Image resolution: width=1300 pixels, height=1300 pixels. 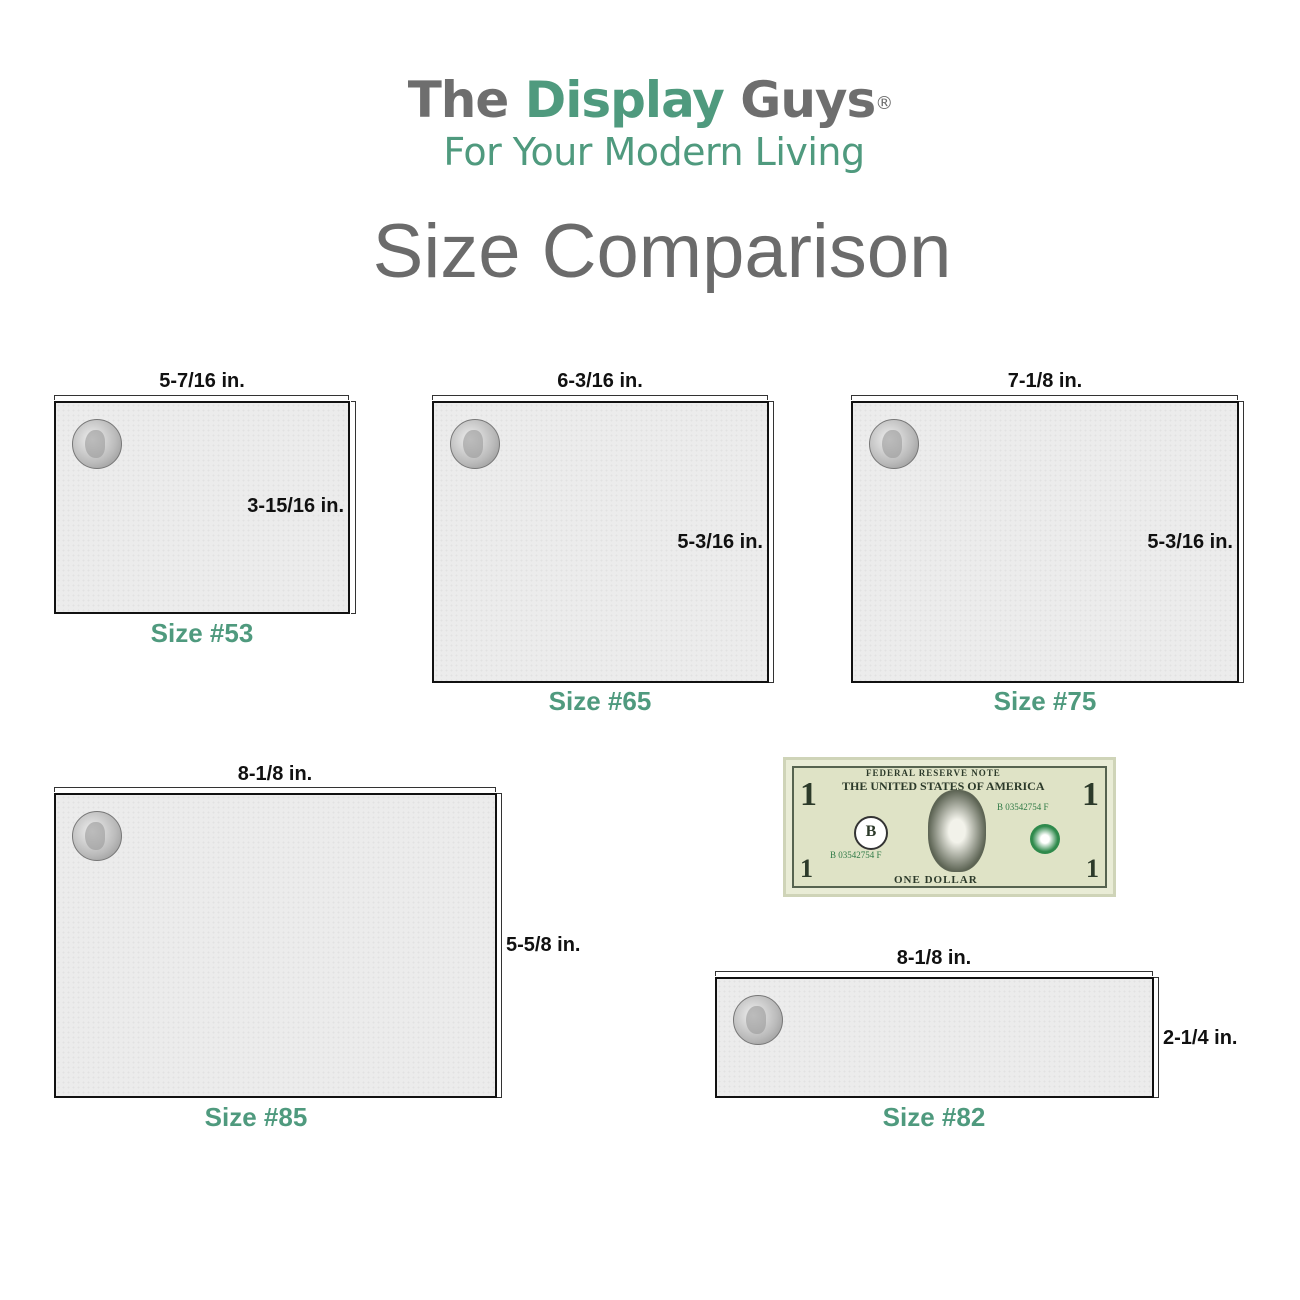 I want to click on brand-word-guys: Guys, so click(x=808, y=100).